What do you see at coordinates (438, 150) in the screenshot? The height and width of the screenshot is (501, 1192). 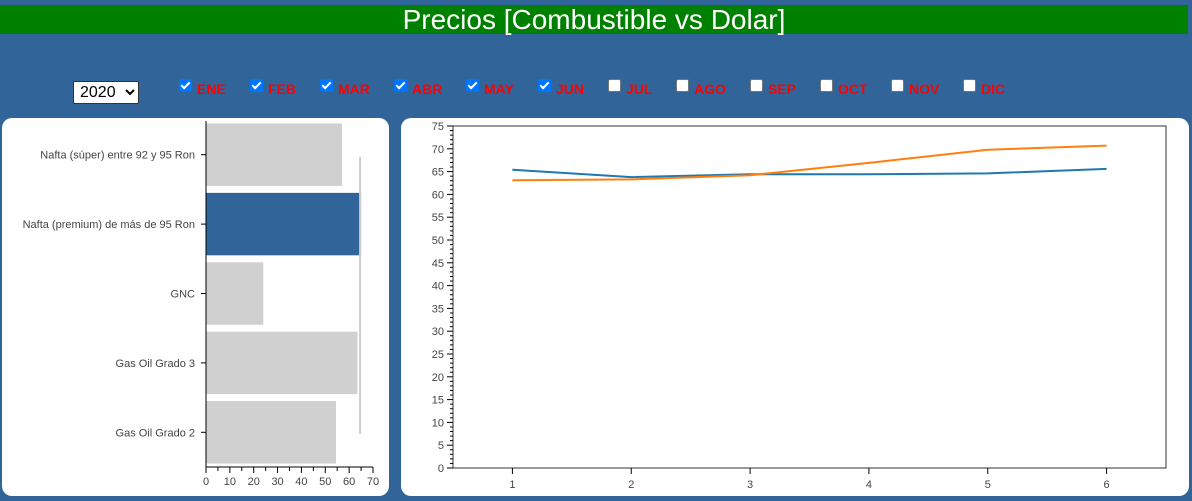 I see `y-tick-label: 70` at bounding box center [438, 150].